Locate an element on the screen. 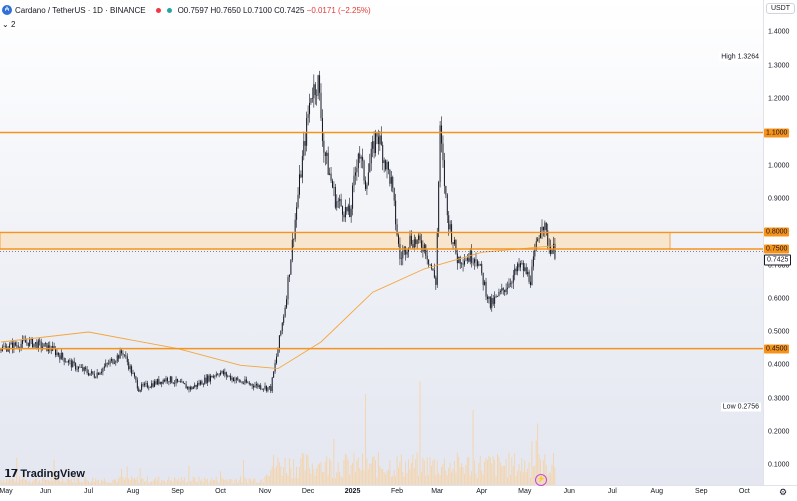 Image resolution: width=797 pixels, height=501 pixels. lightning-icon: ⚡ is located at coordinates (541, 480).